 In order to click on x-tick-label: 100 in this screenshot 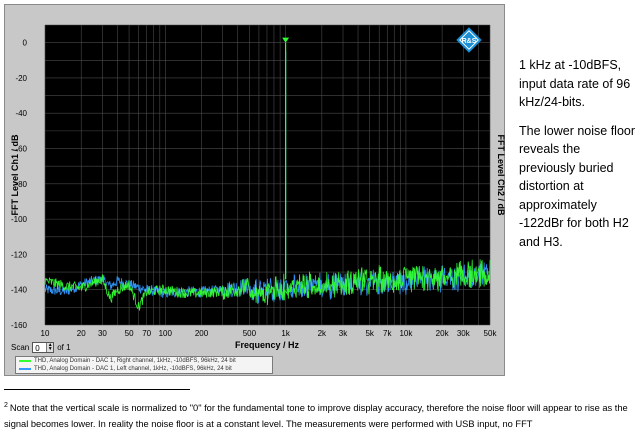, I will do `click(166, 333)`.